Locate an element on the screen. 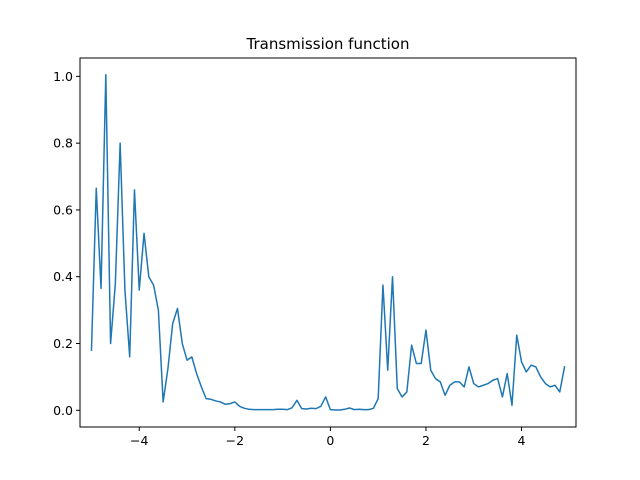 Image resolution: width=640 pixels, height=480 pixels. x-tick-label: −4 is located at coordinates (139, 440).